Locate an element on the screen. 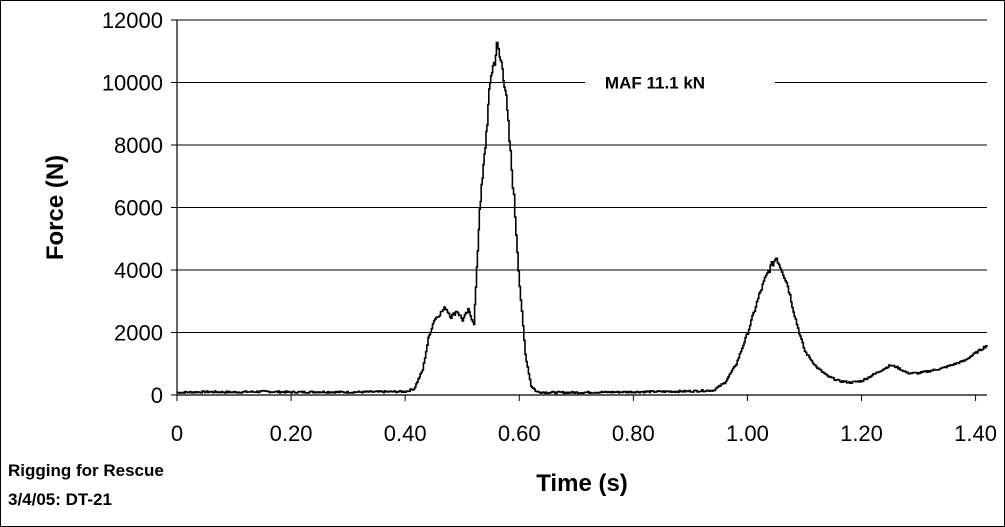 Image resolution: width=1005 pixels, height=527 pixels. y-tick-label-4: 8000 is located at coordinates (138, 145).